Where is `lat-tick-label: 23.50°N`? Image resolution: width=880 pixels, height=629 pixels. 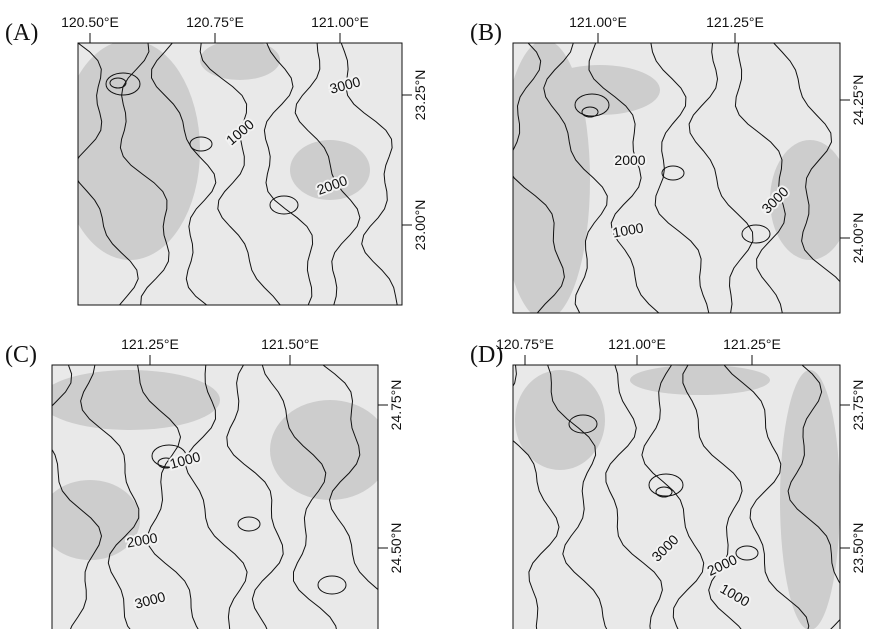
lat-tick-label: 23.50°N is located at coordinates (858, 548).